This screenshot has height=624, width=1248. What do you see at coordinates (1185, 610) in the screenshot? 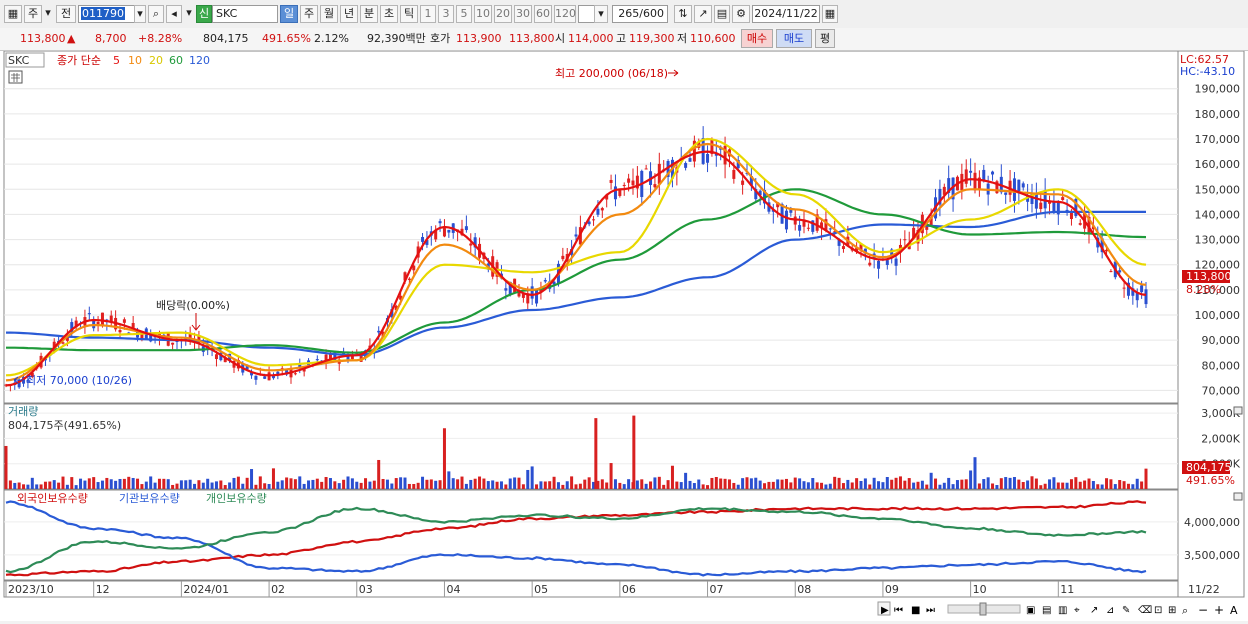
I see `zoom-icon: ⌕` at bounding box center [1185, 610].